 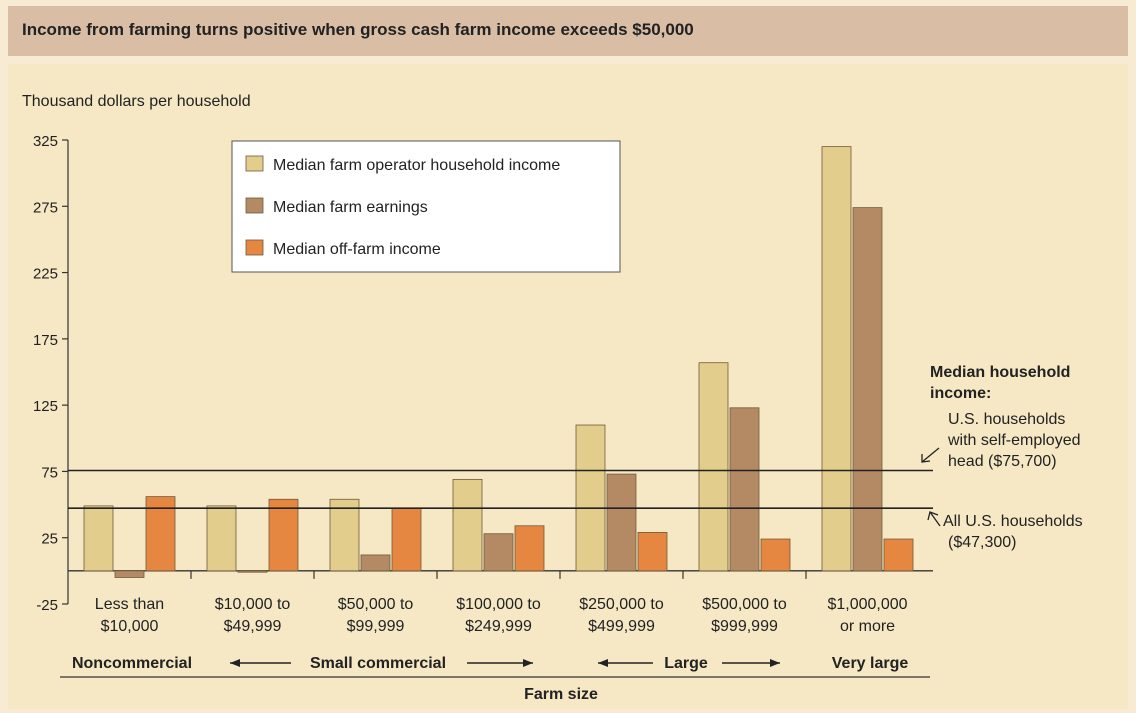 I want to click on legend-box, so click(x=426, y=206).